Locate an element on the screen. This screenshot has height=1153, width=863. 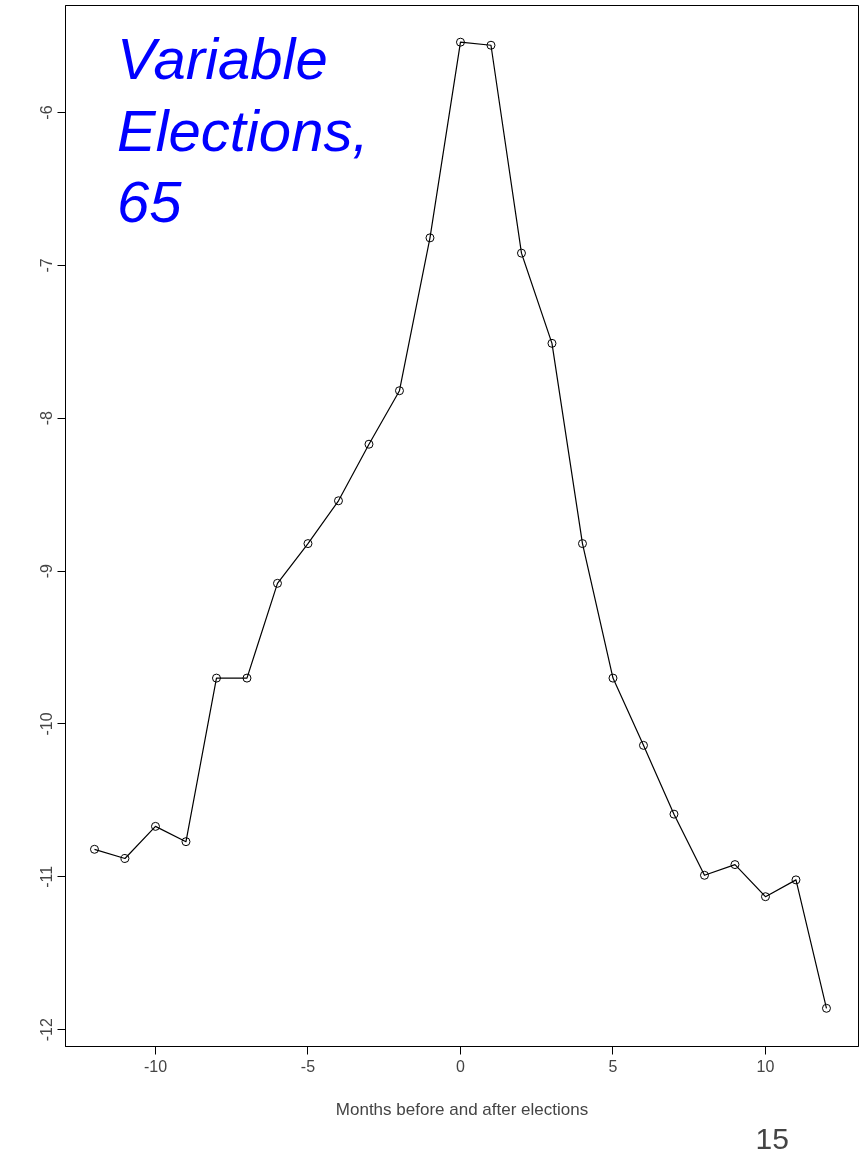
x-tick-label: 0 is located at coordinates (461, 1066).